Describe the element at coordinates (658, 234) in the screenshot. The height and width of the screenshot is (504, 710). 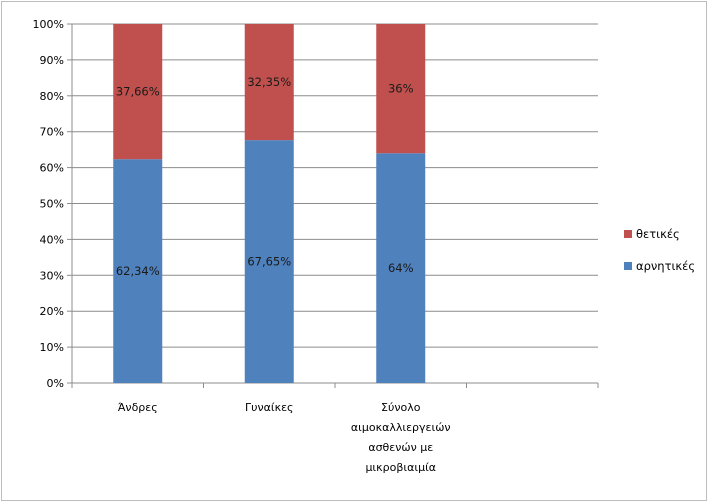
I see `legend-label: θετικές` at that location.